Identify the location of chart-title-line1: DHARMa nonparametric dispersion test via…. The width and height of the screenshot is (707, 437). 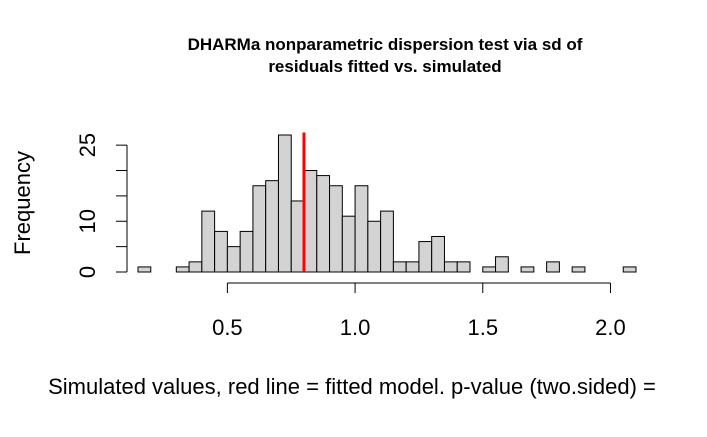
(385, 44).